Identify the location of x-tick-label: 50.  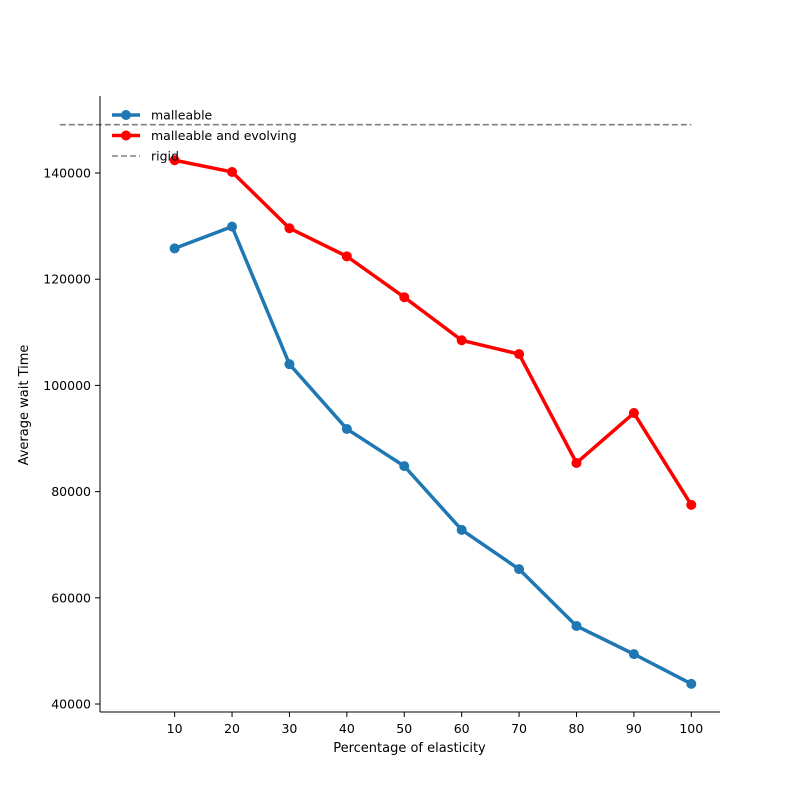
(404, 728).